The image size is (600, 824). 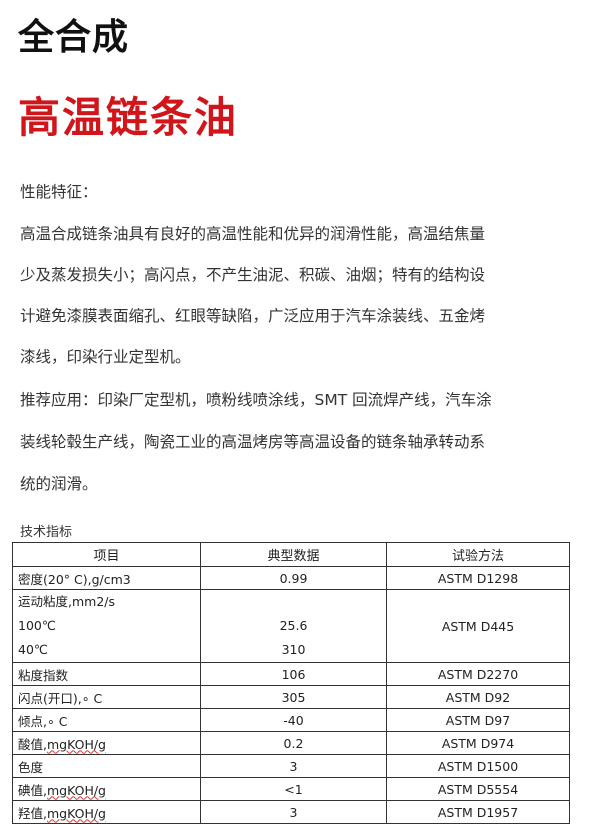 I want to click on value-cell: 25.6 310, so click(x=293, y=626).